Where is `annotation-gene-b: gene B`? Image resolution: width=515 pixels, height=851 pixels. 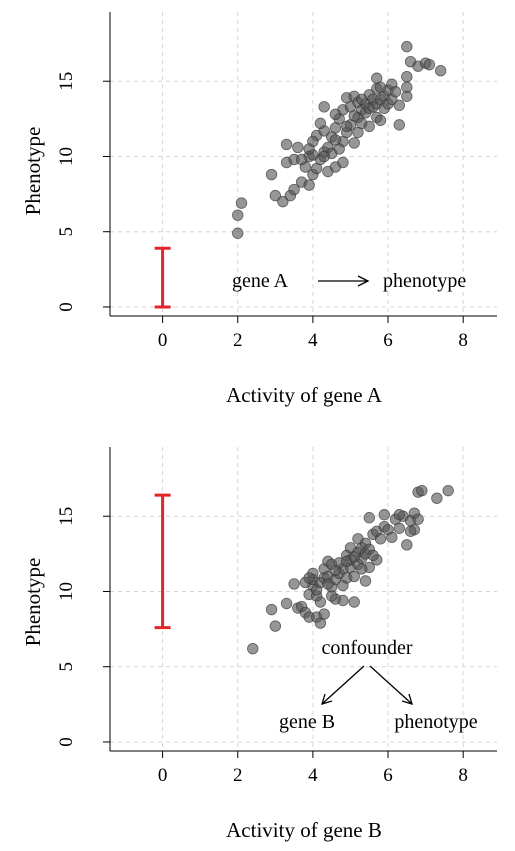 annotation-gene-b: gene B is located at coordinates (307, 722).